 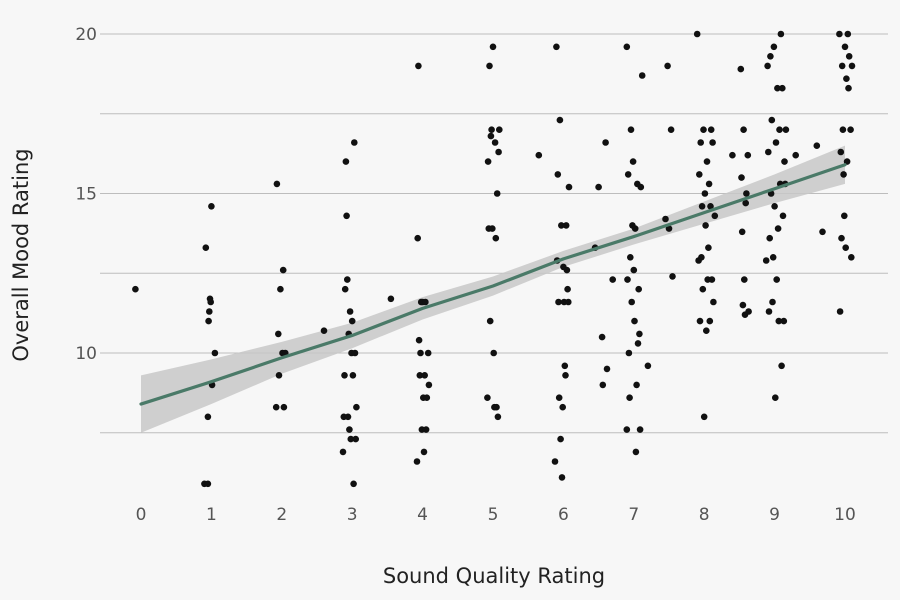 What do you see at coordinates (563, 515) in the screenshot?
I see `x-tick-label-6: 6` at bounding box center [563, 515].